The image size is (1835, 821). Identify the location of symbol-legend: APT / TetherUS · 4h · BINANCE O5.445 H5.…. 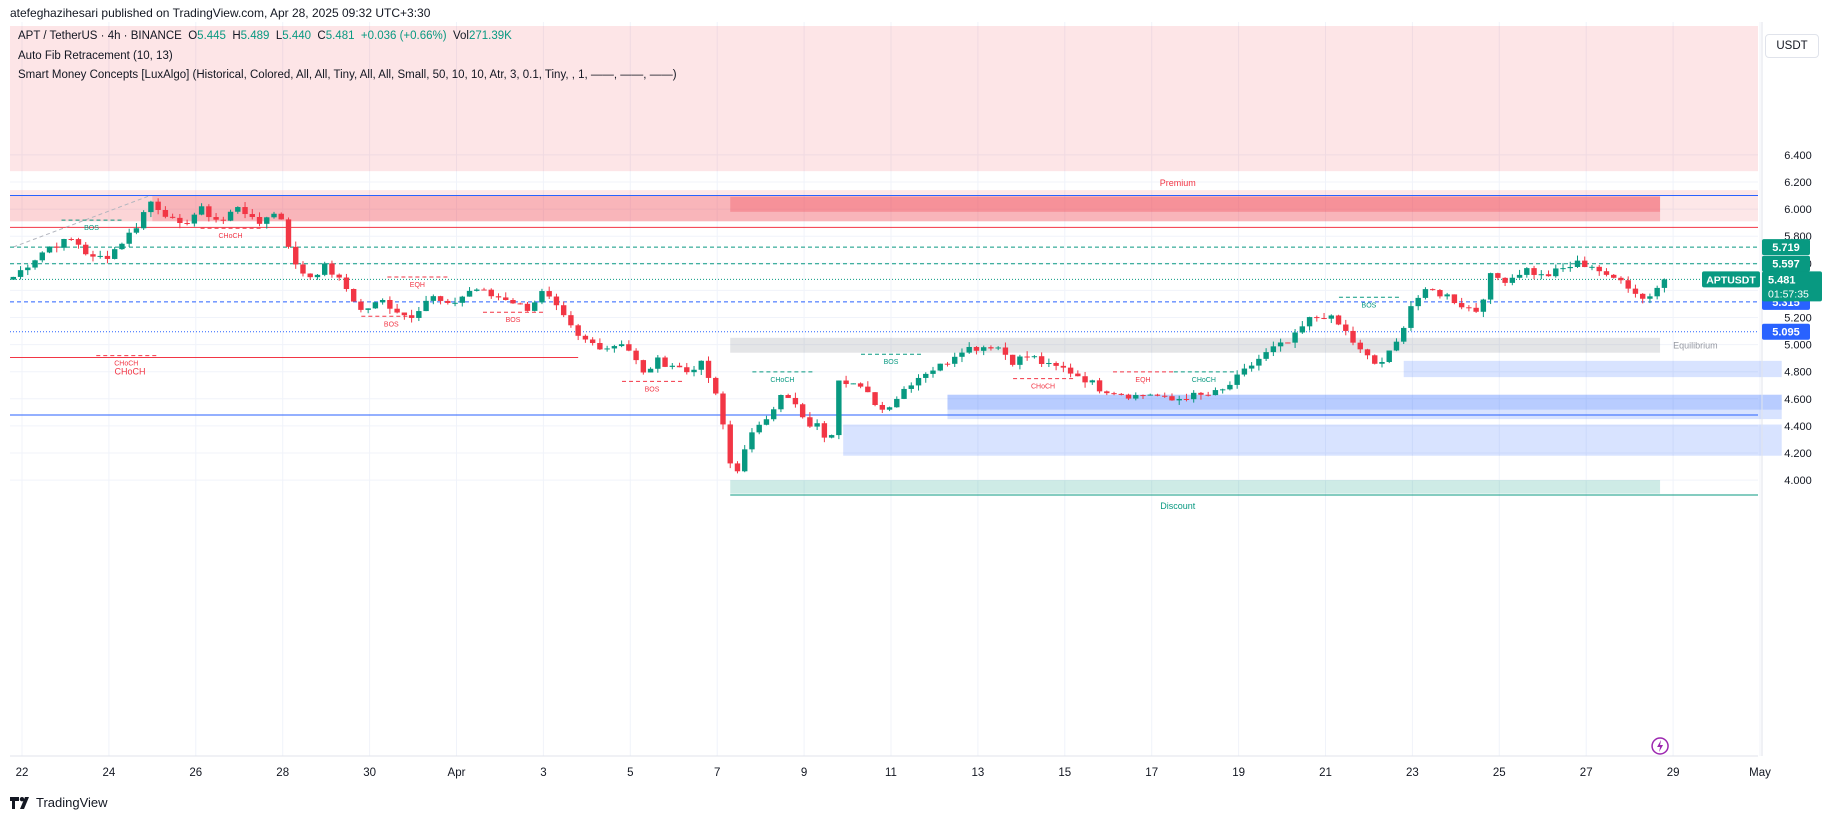
(265, 36).